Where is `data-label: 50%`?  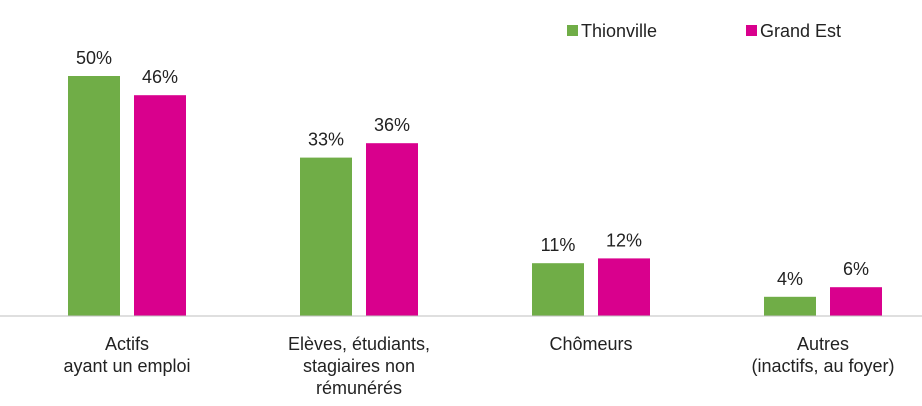 data-label: 50% is located at coordinates (94, 58).